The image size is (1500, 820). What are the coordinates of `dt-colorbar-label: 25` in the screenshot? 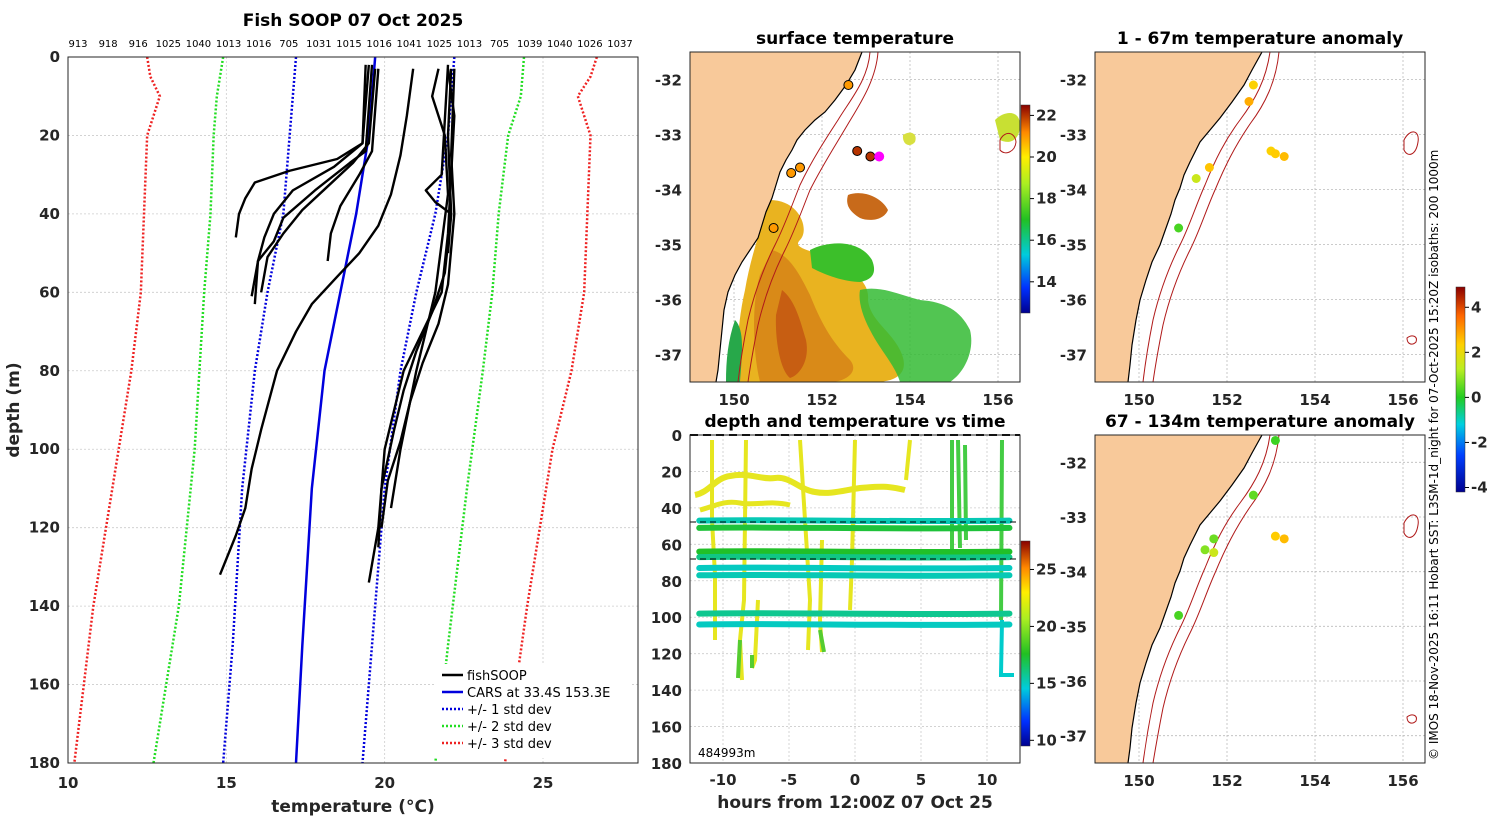 It's located at (1046, 569).